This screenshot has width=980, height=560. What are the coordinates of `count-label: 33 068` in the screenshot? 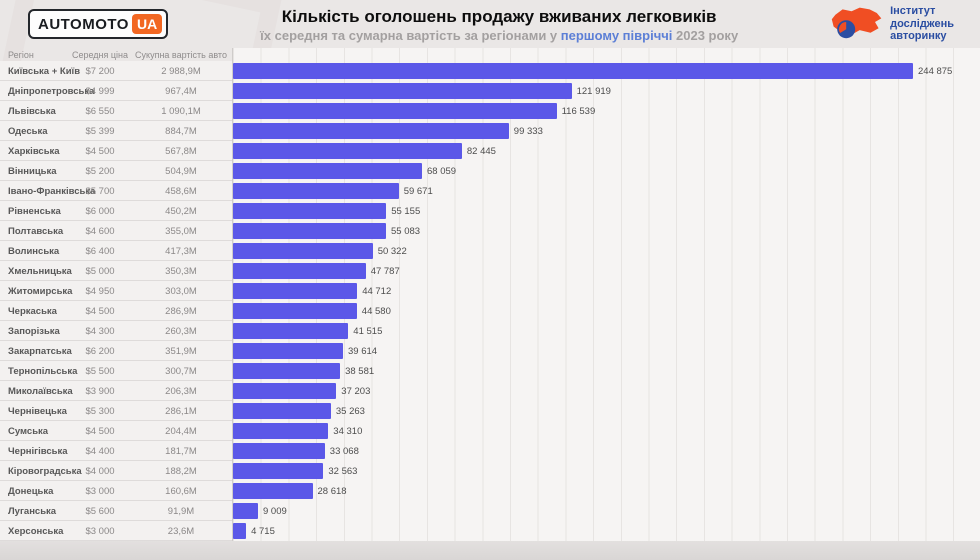 It's located at (344, 451).